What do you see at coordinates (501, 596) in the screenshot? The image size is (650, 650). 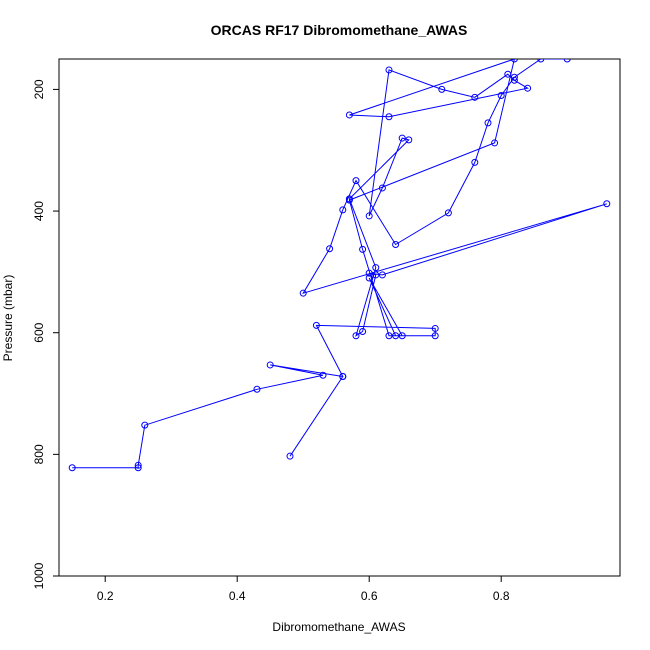 I see `x-tick-label: 0.8` at bounding box center [501, 596].